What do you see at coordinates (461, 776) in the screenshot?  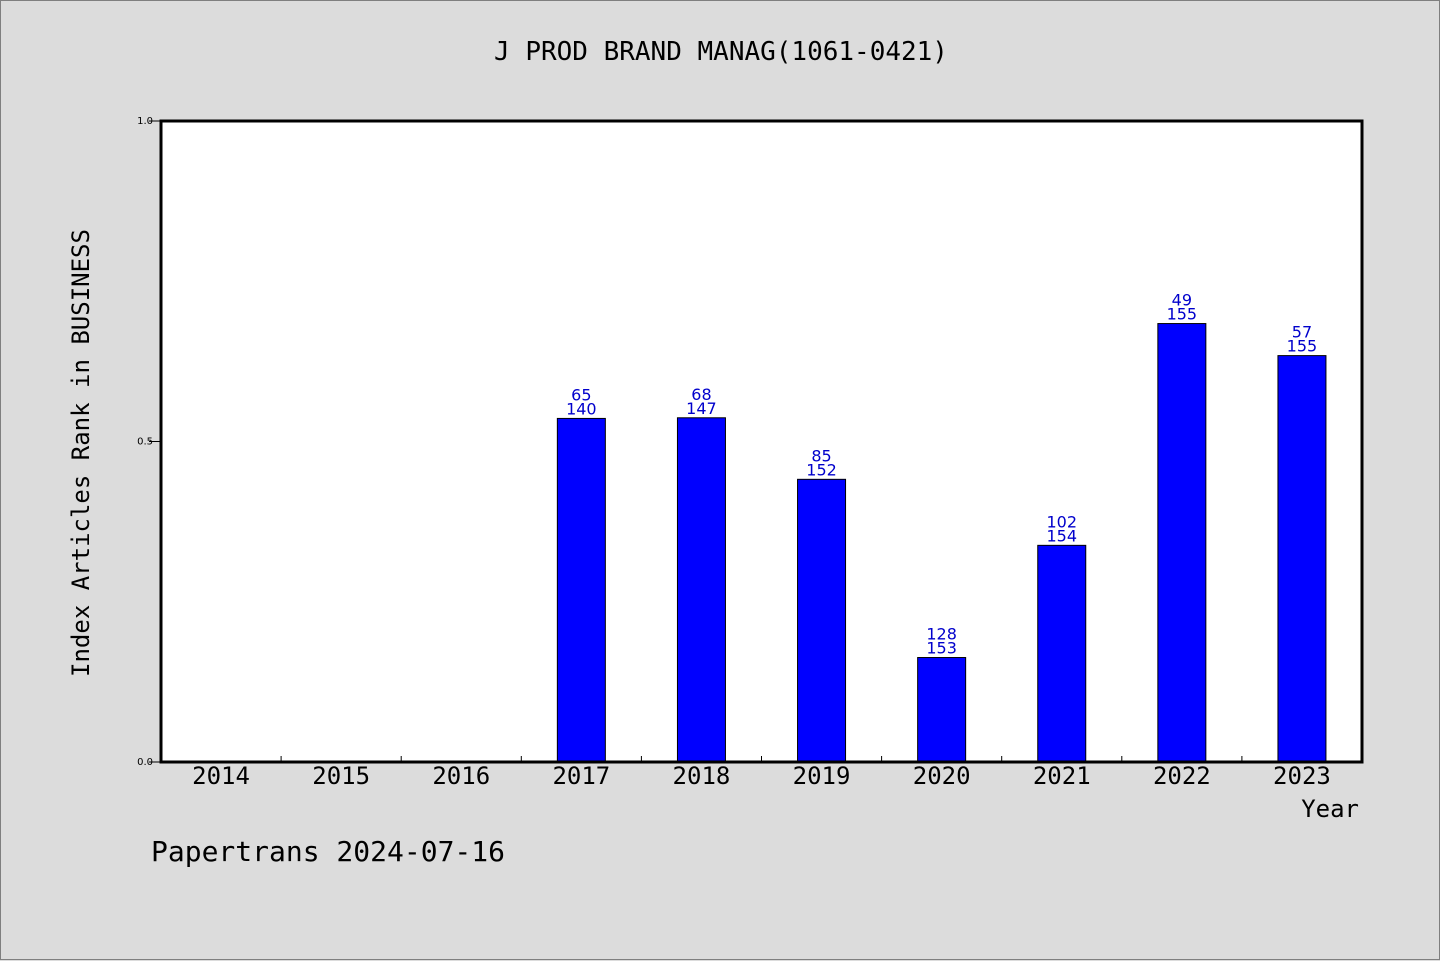 I see `x-tick-label: 2016` at bounding box center [461, 776].